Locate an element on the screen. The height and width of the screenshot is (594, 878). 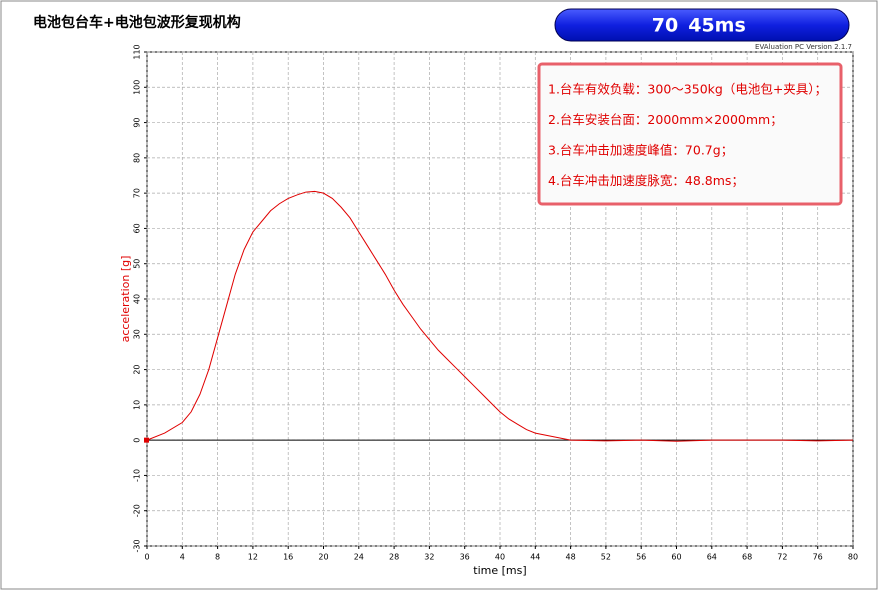
note: 1.台车有效负载：300～350kg（电池包+夹具）； is located at coordinates (687, 89).